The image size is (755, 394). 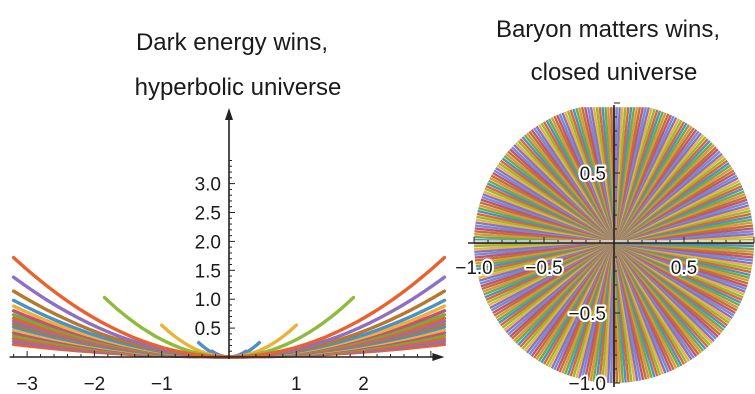 What do you see at coordinates (438, 357) in the screenshot?
I see `left-x-axis-arrow` at bounding box center [438, 357].